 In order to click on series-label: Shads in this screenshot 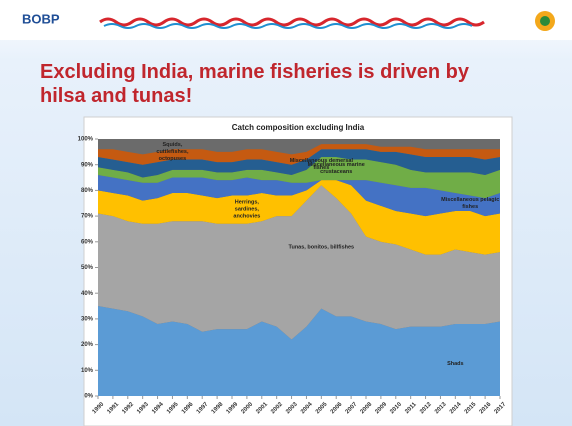, I will do `click(455, 364)`.